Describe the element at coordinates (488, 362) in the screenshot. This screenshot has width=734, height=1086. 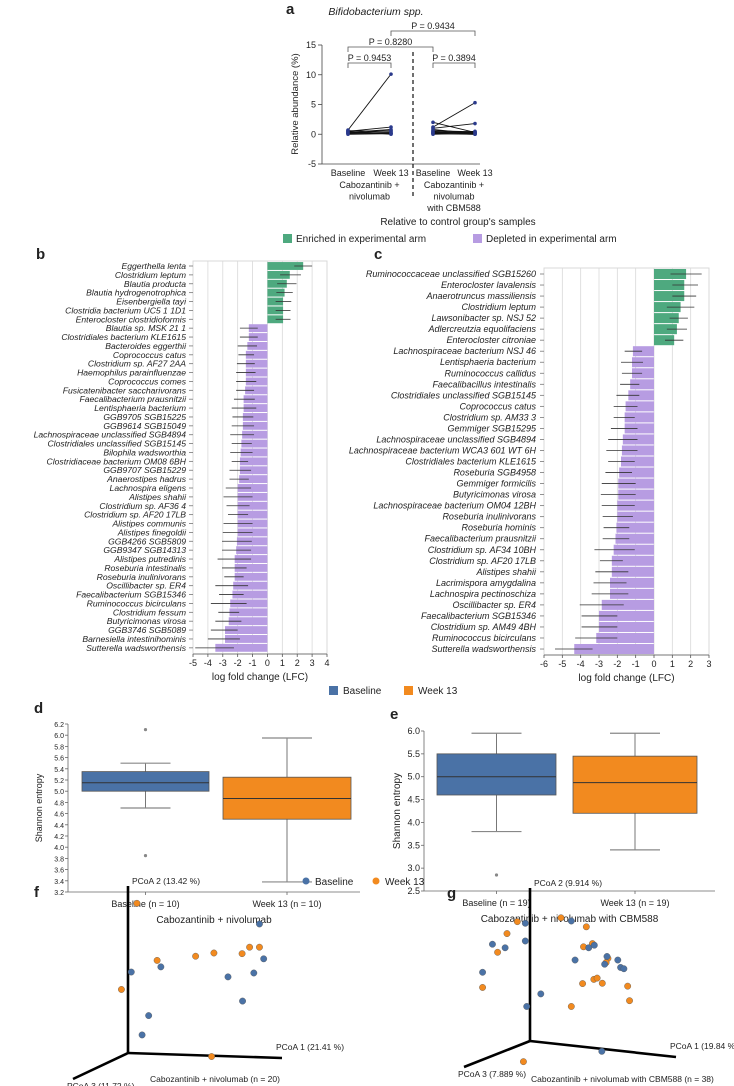
I see `species-label: Lentisphaeria bacterium` at that location.